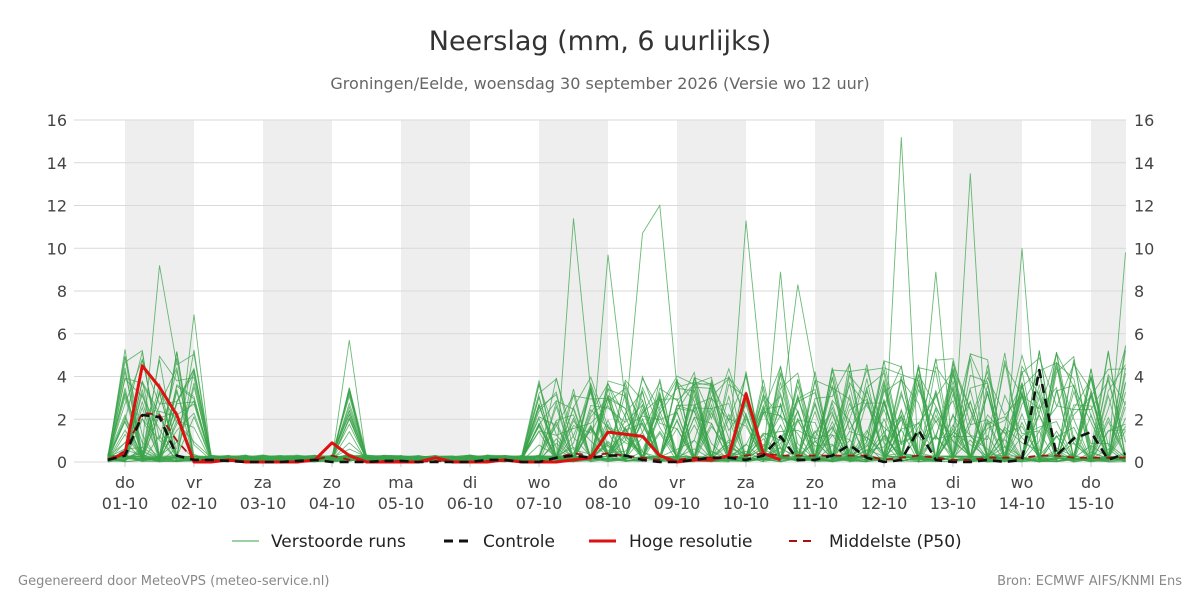 The image size is (1200, 600). What do you see at coordinates (600, 41) in the screenshot?
I see `chart-title: Neerslag (mm, 6 uurlijks)` at bounding box center [600, 41].